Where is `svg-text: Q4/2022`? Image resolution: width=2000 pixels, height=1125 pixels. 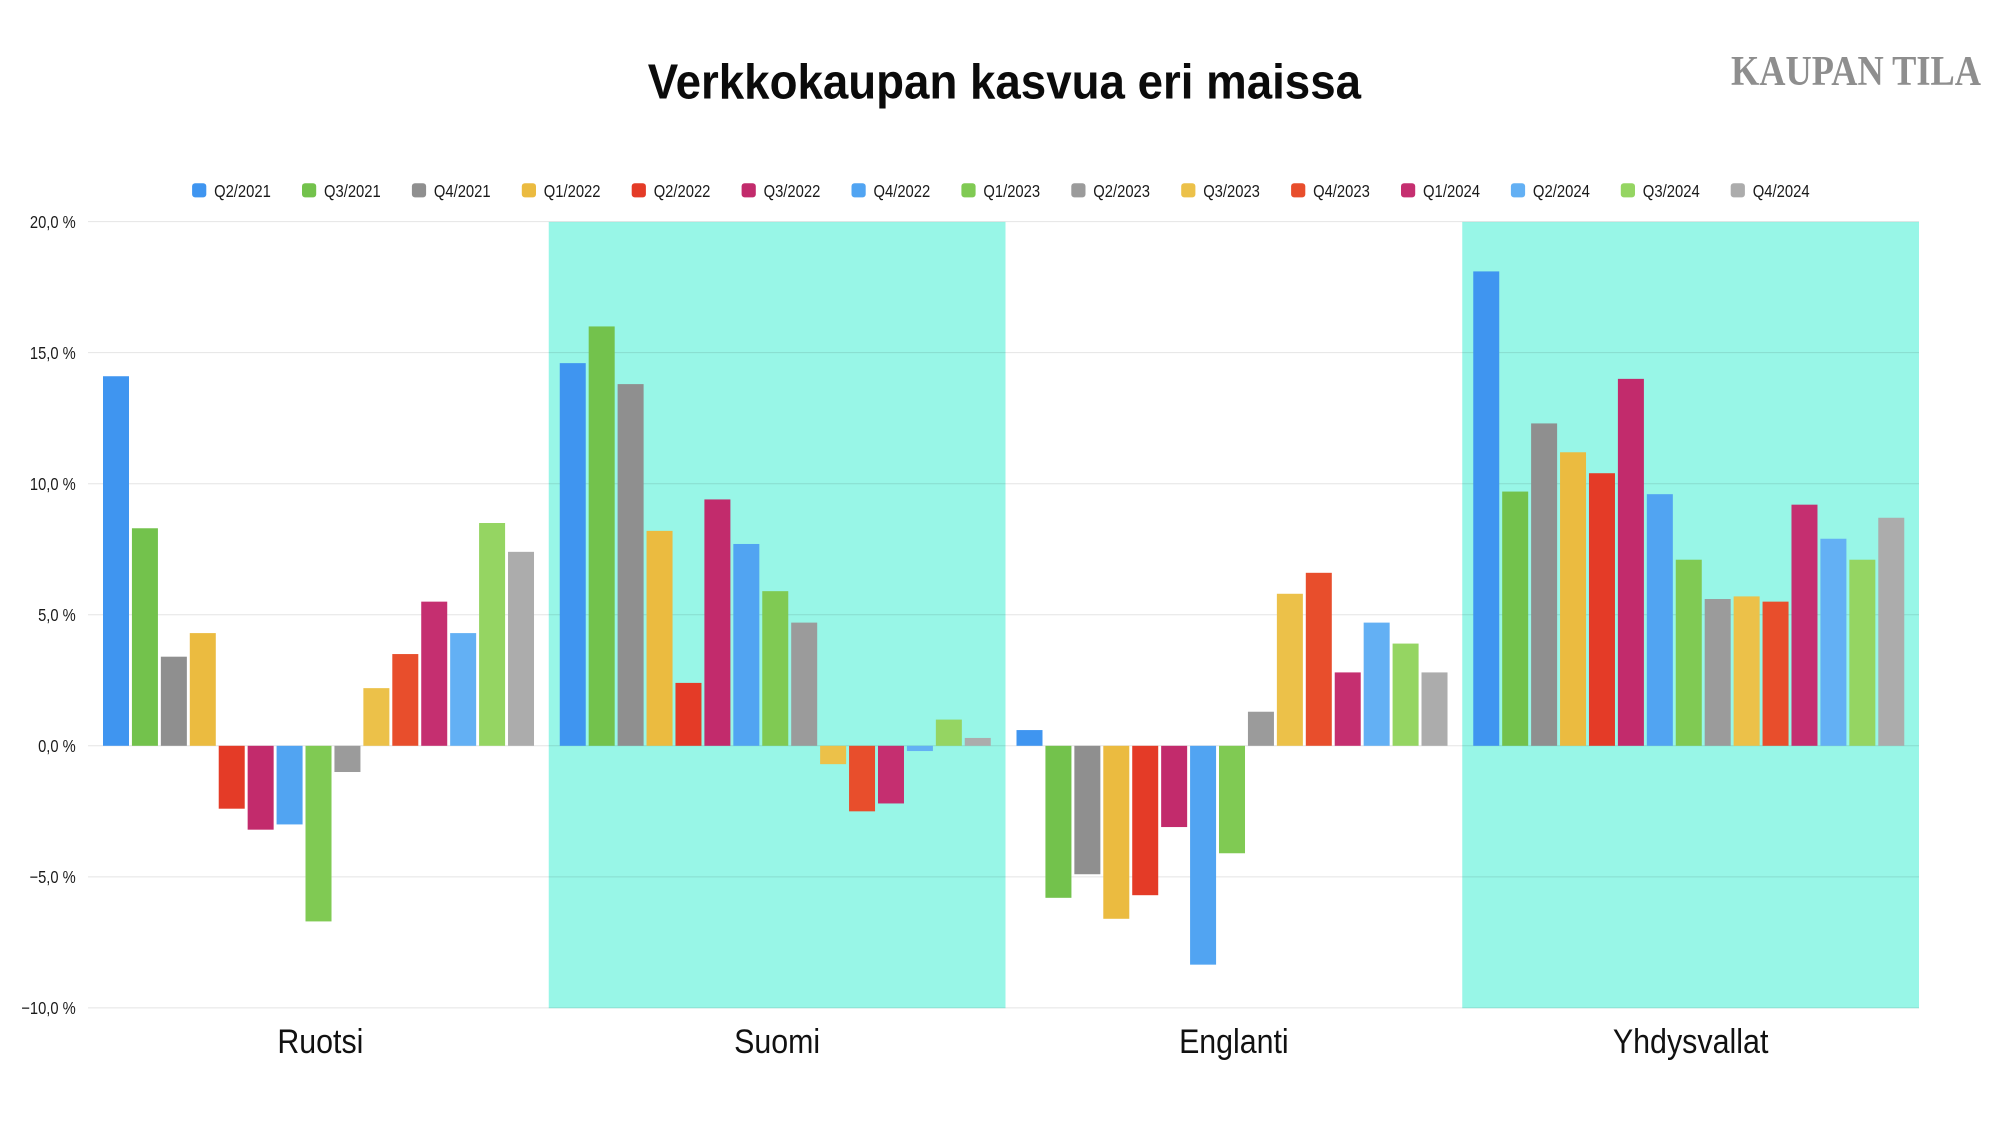 svg-text: Q4/2022 is located at coordinates (902, 191).